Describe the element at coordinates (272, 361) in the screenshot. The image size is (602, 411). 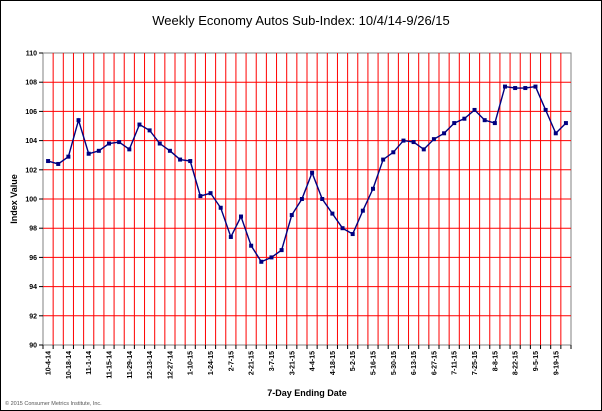
I see `x-tick-label: 3-7-15` at that location.